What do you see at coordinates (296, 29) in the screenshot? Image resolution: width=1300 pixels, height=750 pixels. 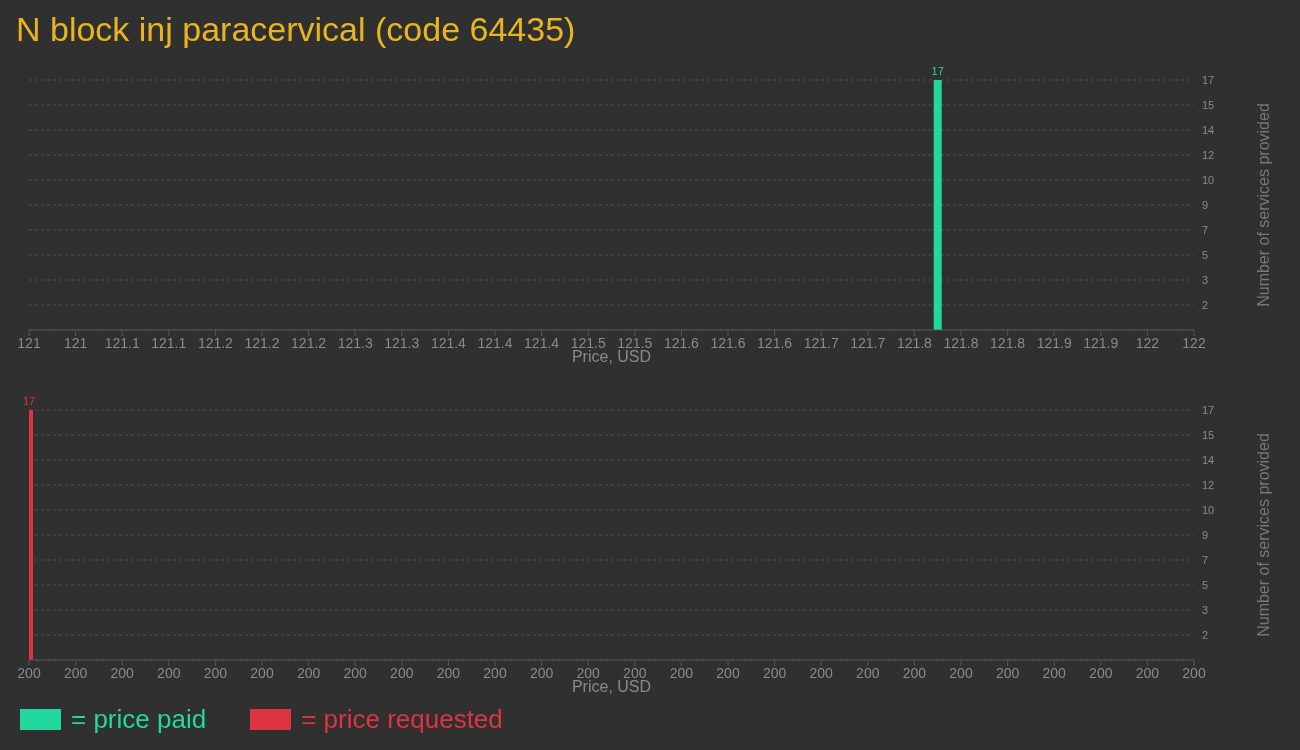 I see `chart-title: N block inj paracervical (code 64435)` at bounding box center [296, 29].